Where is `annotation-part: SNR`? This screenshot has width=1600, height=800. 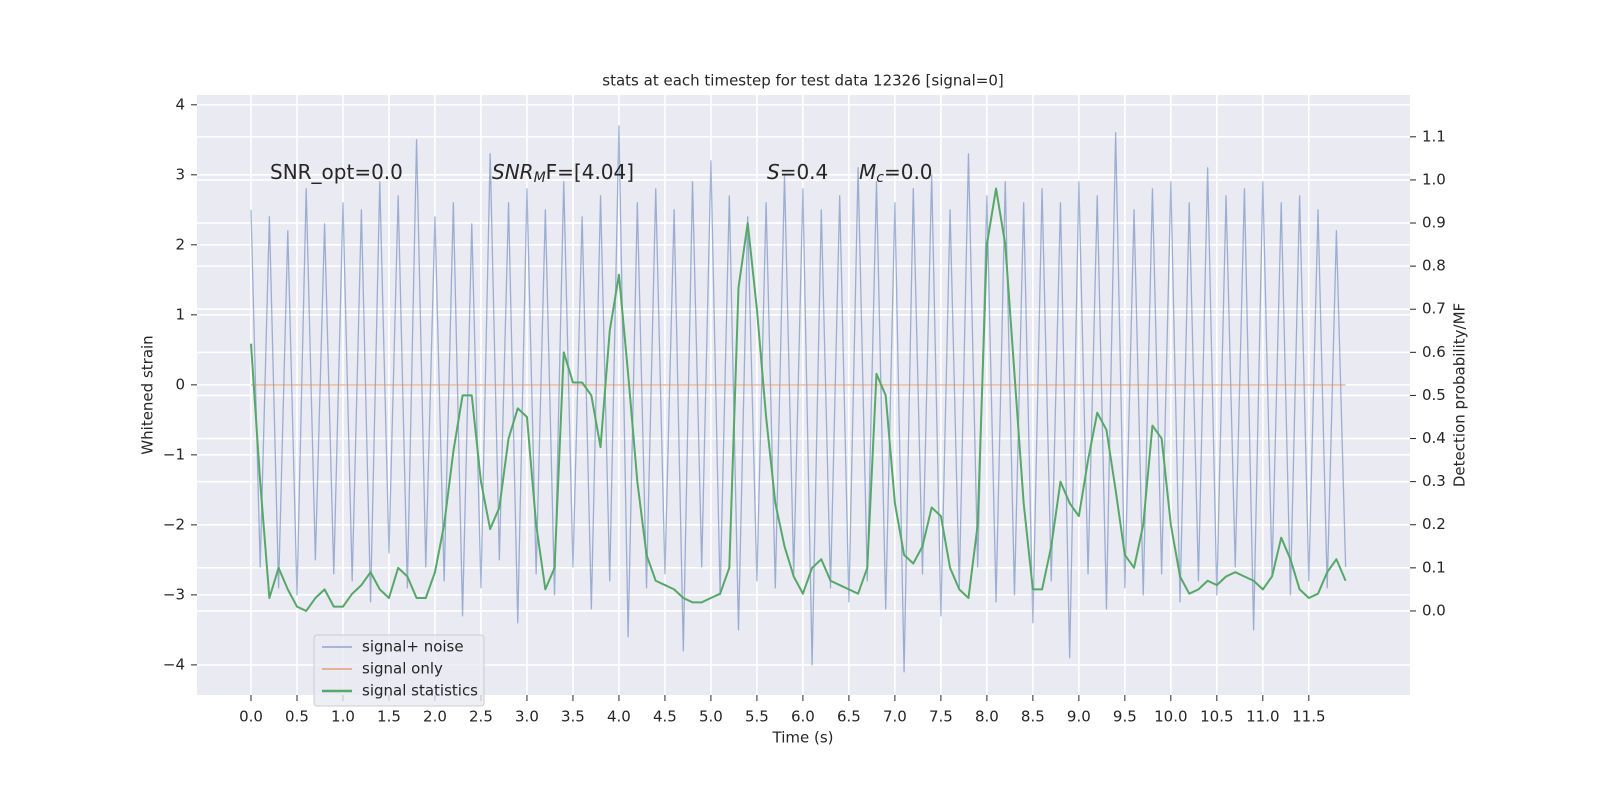
annotation-part: SNR is located at coordinates (513, 172).